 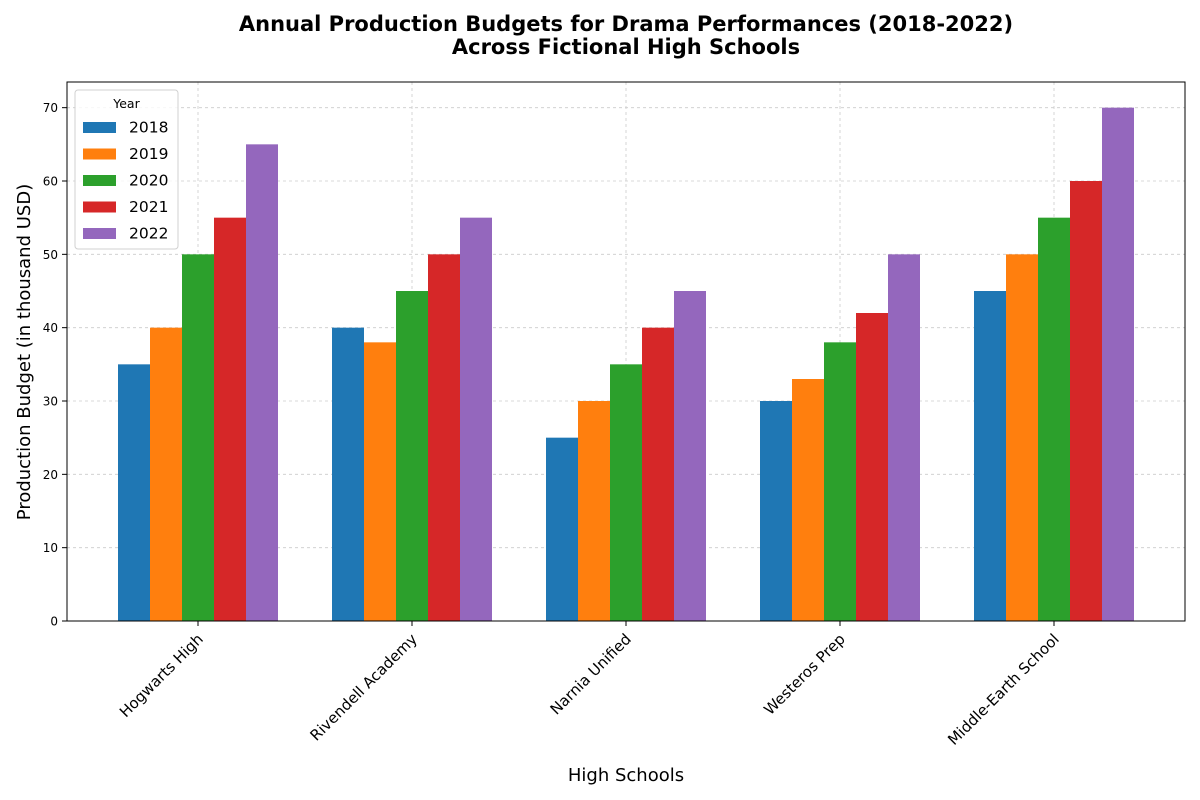 What do you see at coordinates (161, 675) in the screenshot?
I see `x-tick-label: Hogwarts High` at bounding box center [161, 675].